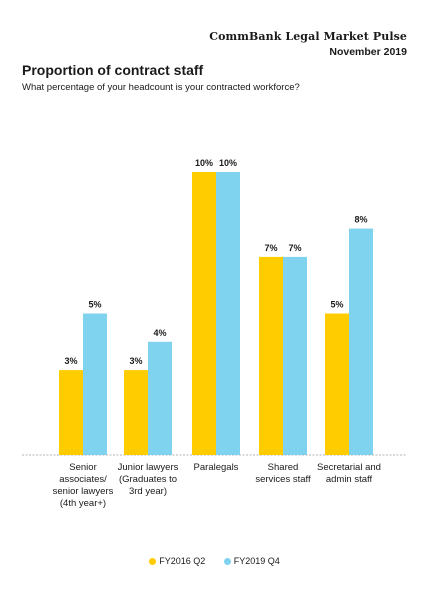  I want to click on brand-name: CommBank Legal Market Pulse, so click(308, 36).